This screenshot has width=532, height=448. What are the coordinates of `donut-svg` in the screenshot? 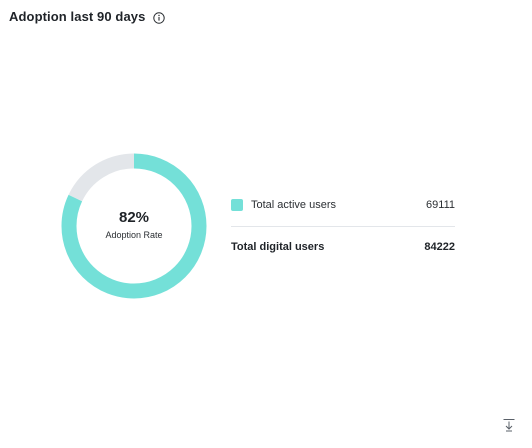 It's located at (134, 226).